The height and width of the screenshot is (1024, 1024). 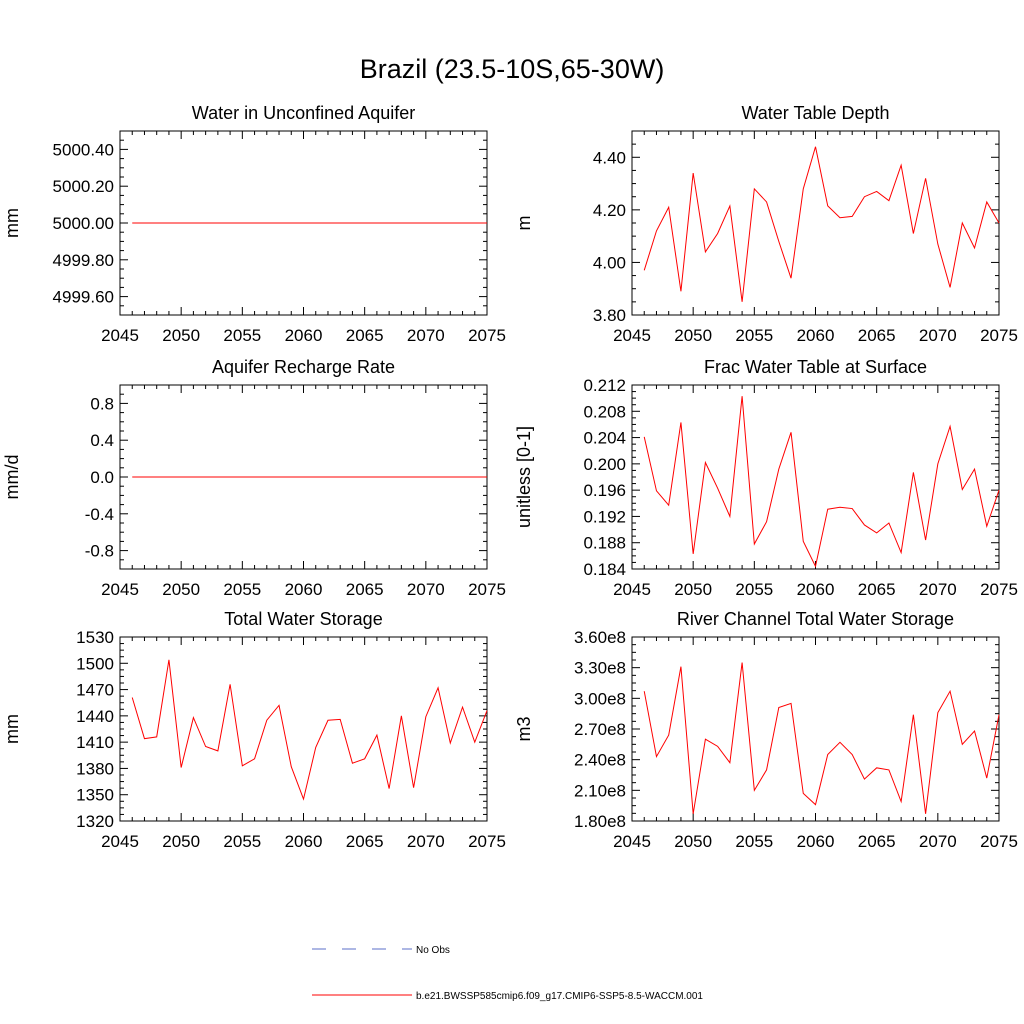 I want to click on y-tick-label: 3.80, so click(x=609, y=315).